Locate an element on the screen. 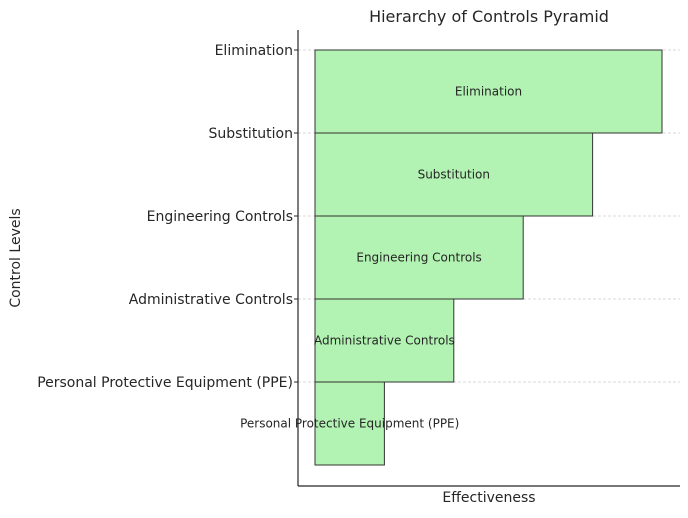 This screenshot has width=688, height=518. y-tick-label: Administrative Controls is located at coordinates (211, 300).